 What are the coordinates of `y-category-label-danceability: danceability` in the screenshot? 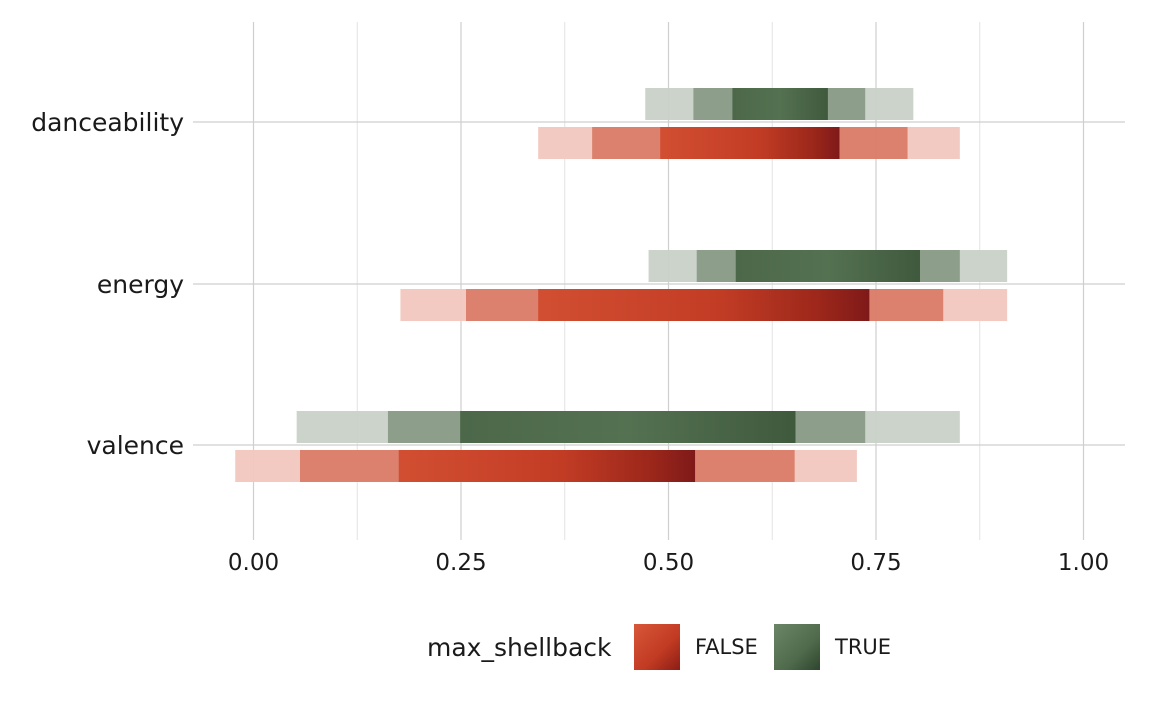 It's located at (107, 122).